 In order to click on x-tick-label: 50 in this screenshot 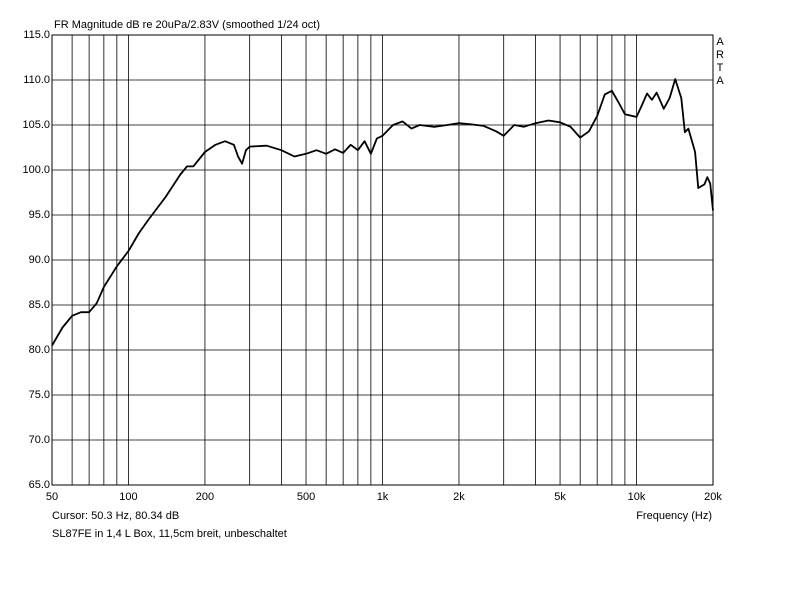, I will do `click(52, 497)`.